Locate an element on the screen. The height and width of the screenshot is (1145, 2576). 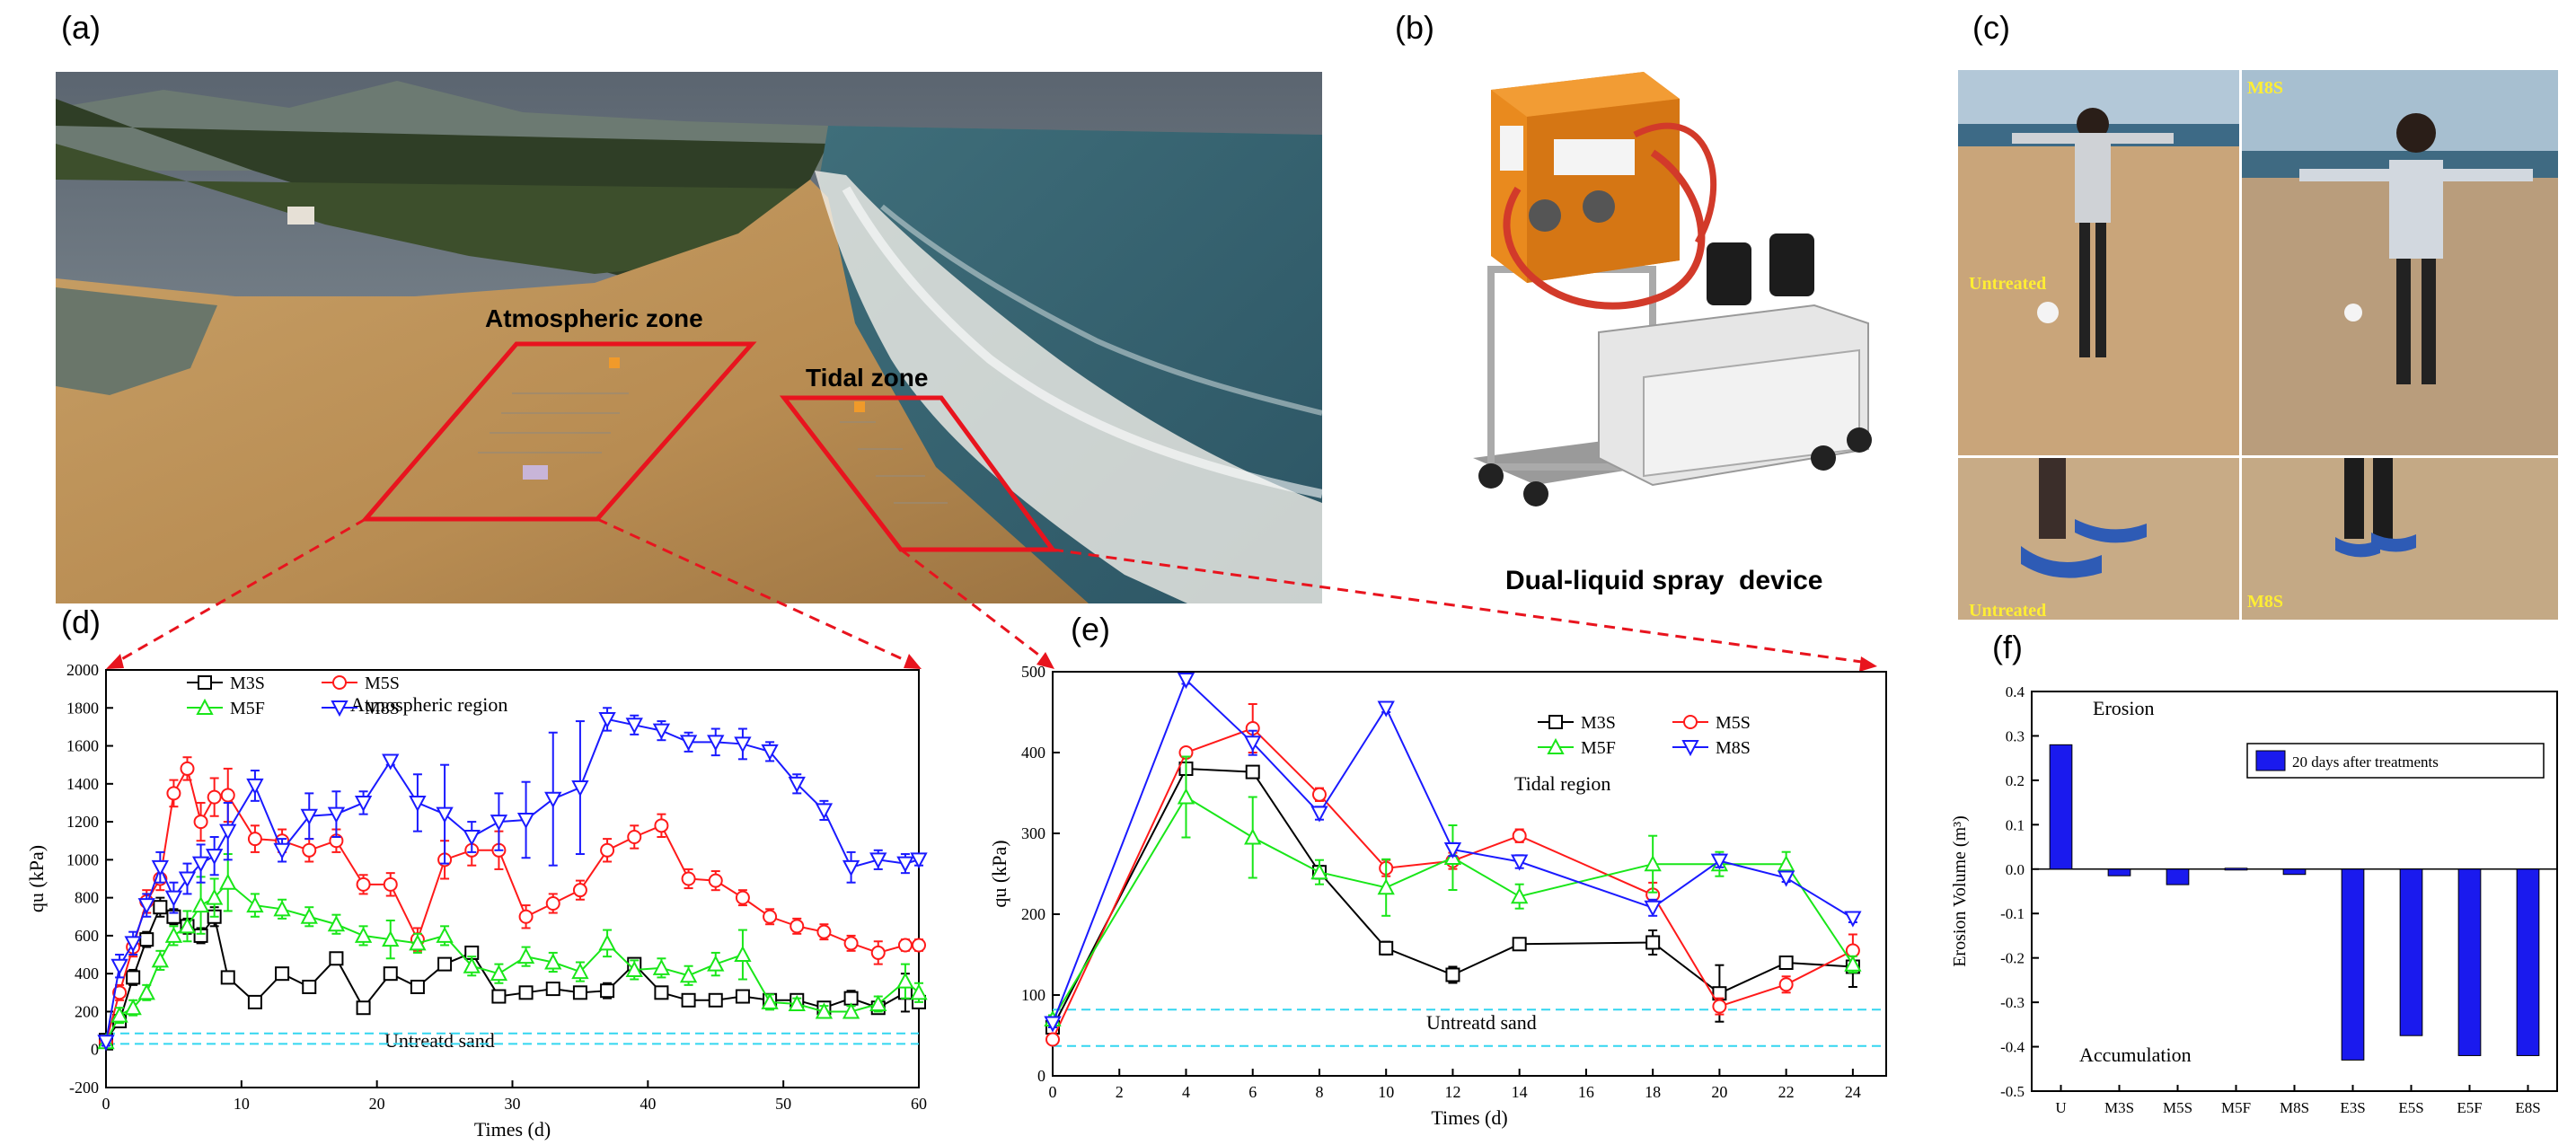
legend-label: 20 days after treatments is located at coordinates (2365, 762).